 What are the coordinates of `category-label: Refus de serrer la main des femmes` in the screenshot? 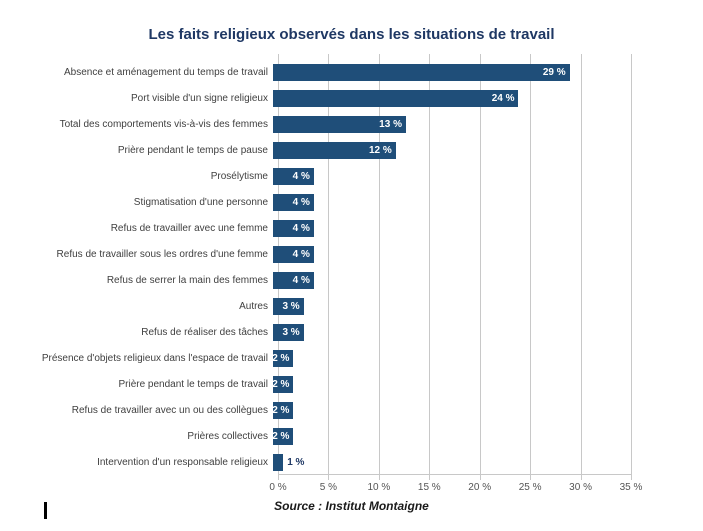 It's located at (187, 280).